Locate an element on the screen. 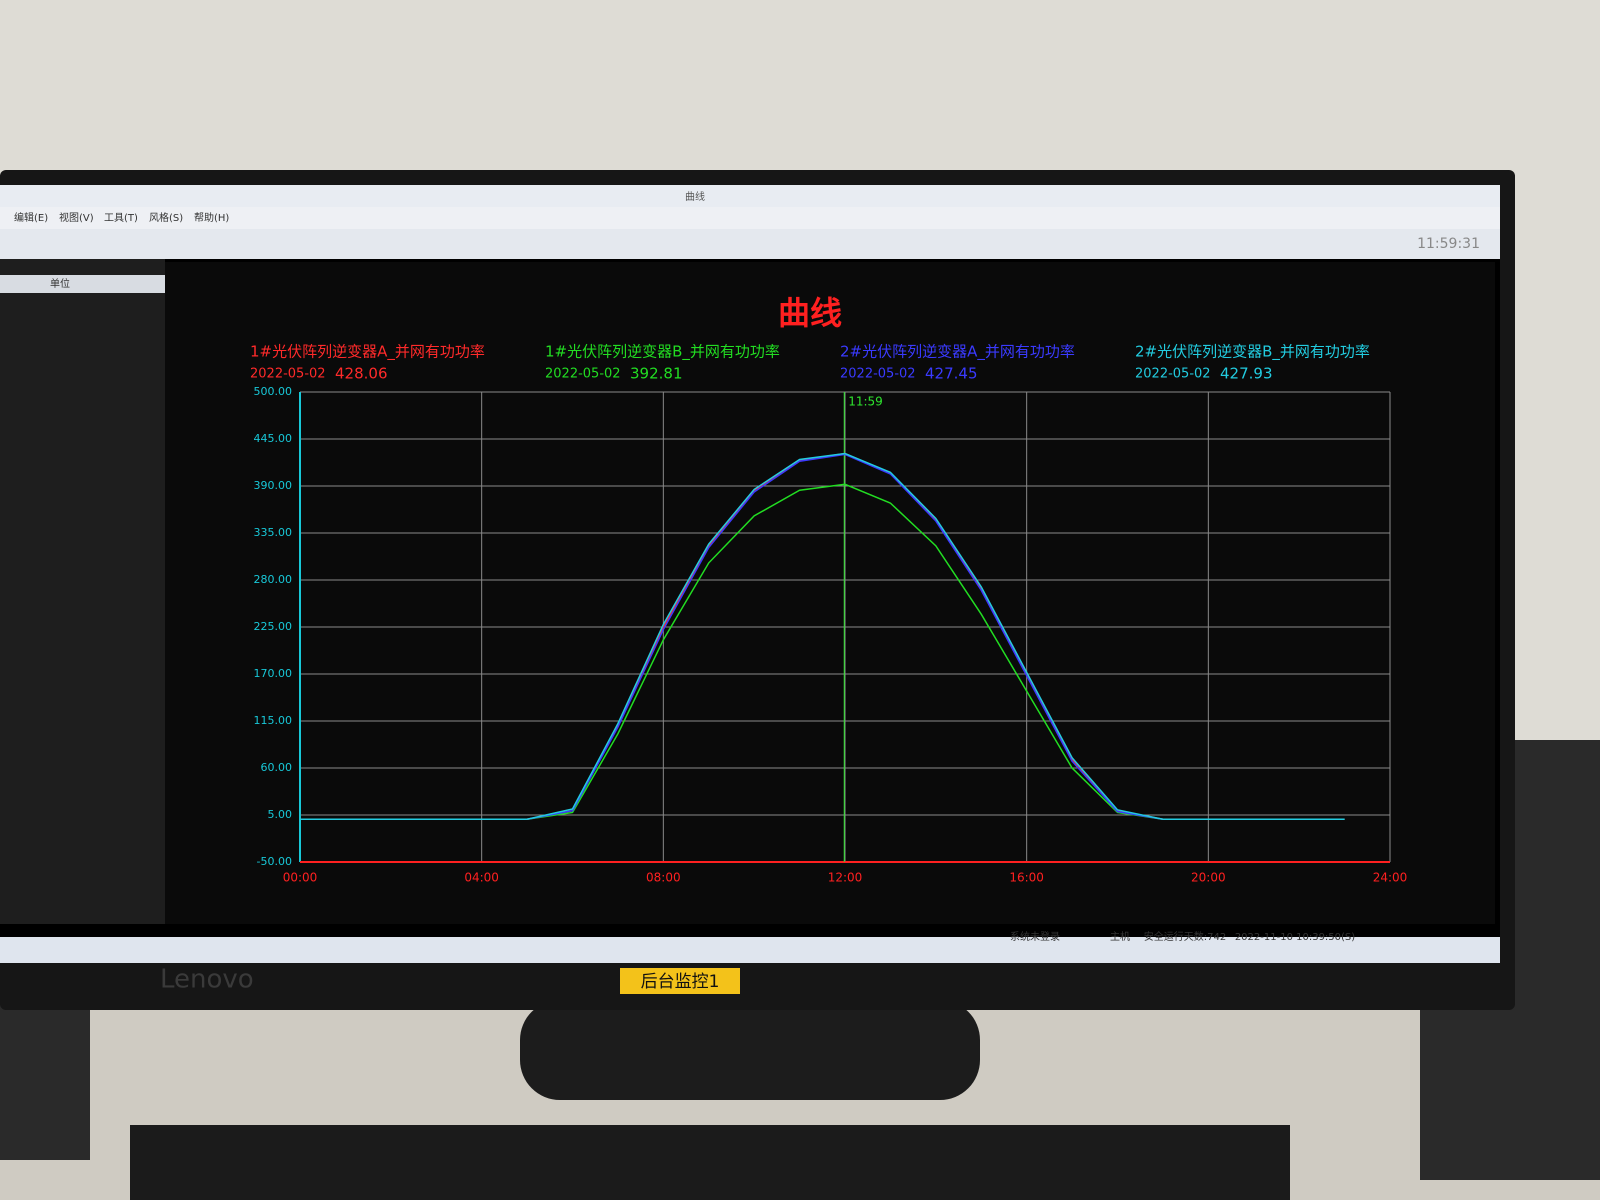 This screenshot has width=1600, height=1200. legend-name: 1#光伏阵列逆变器B_并网有功功率 is located at coordinates (662, 352).